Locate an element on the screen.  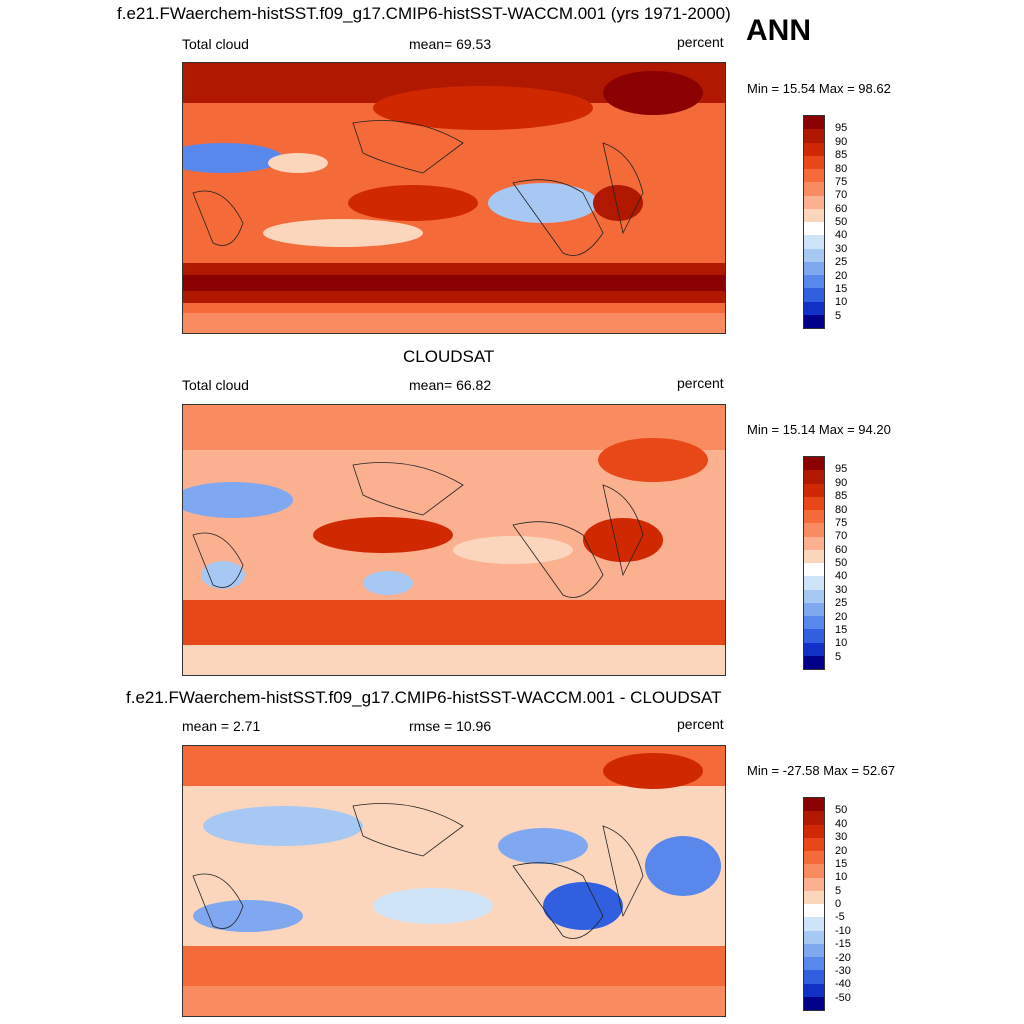
panel2-tick: 95 is located at coordinates (841, 469).